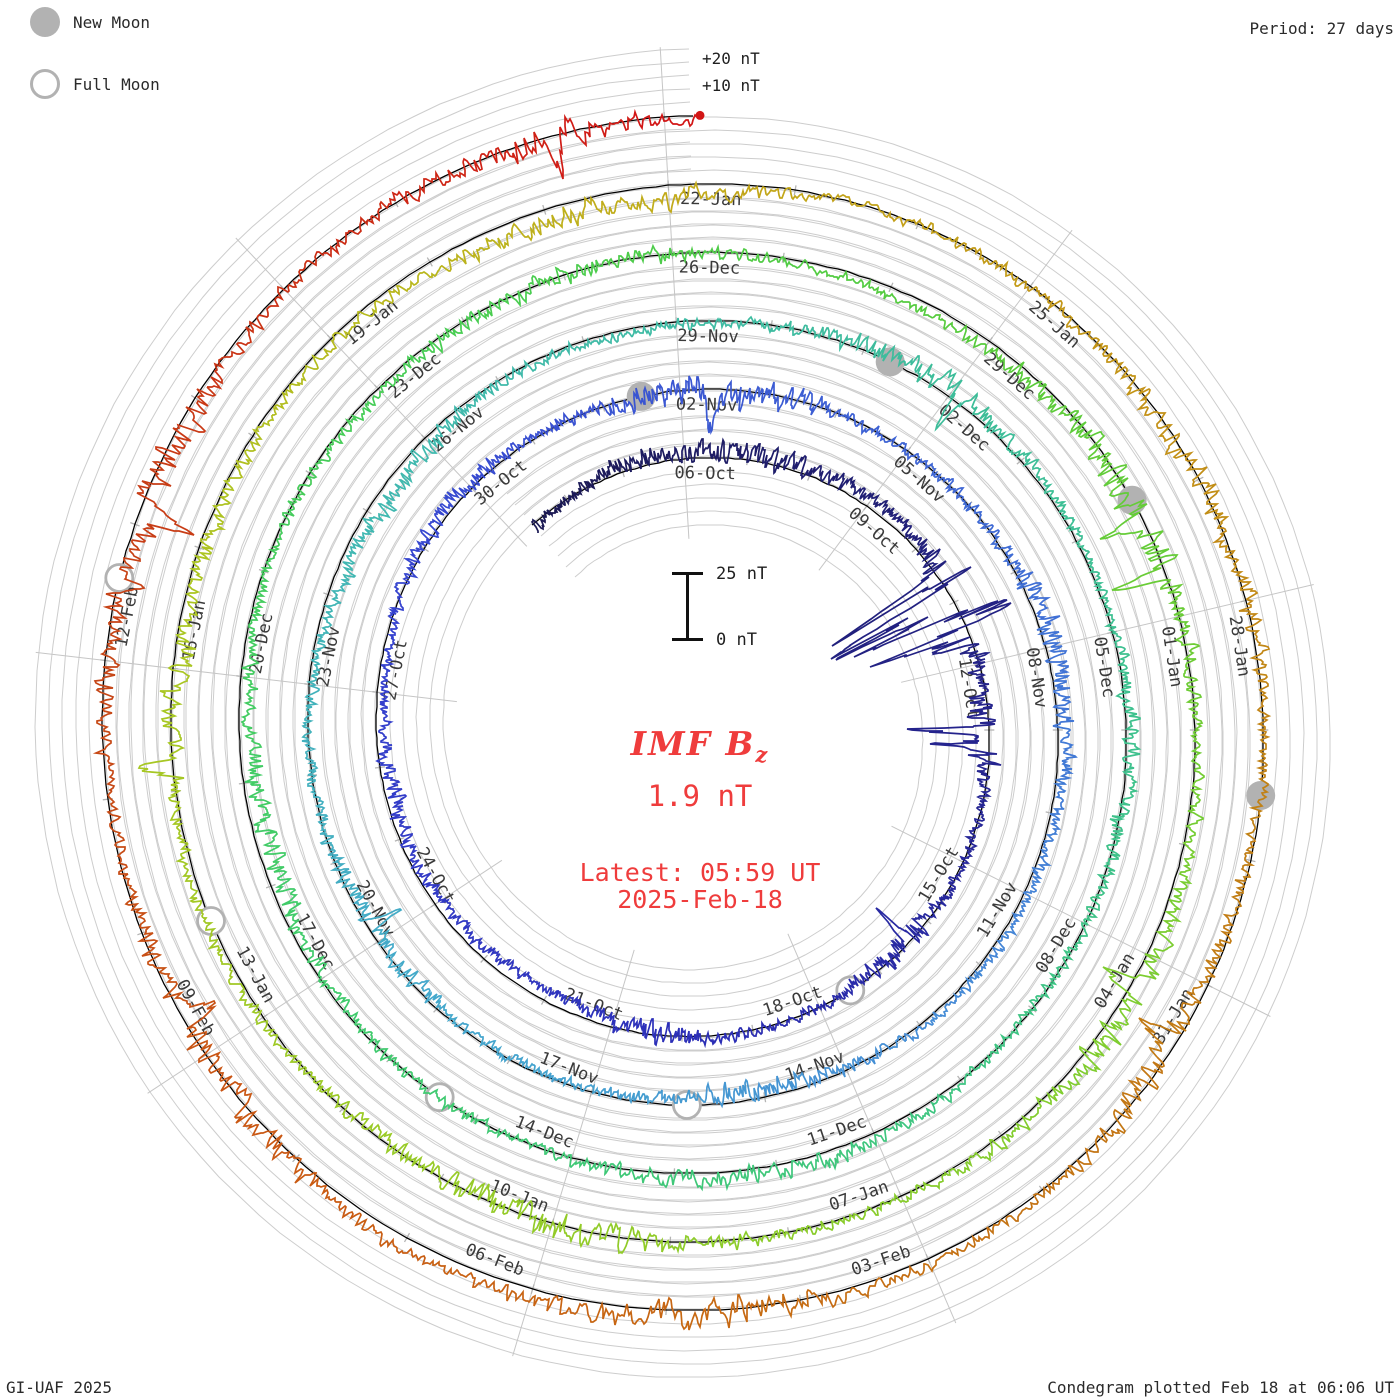 This screenshot has width=1400, height=1400. What do you see at coordinates (731, 58) in the screenshot?
I see `axis-label-plus20: +20 nT` at bounding box center [731, 58].